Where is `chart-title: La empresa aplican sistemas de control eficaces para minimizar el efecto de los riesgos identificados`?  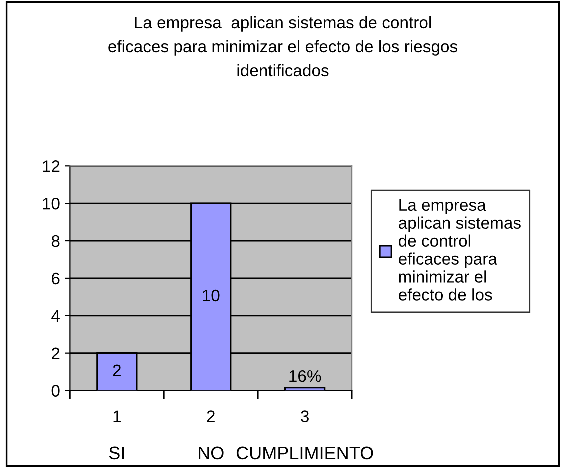
chart-title: La empresa aplican sistemas de control eficaces para minimizar el efecto de los riesgos identificados is located at coordinates (283, 46).